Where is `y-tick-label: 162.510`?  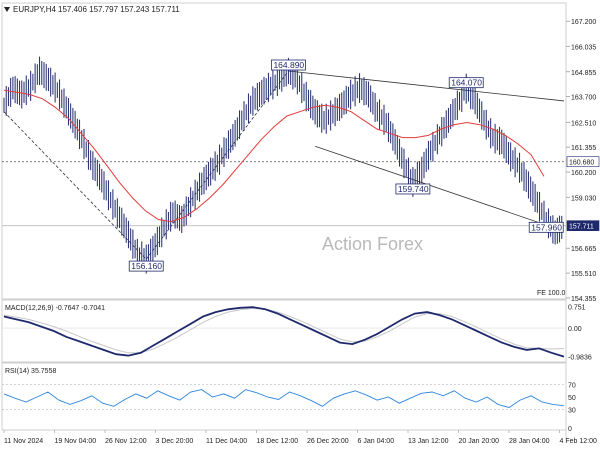
y-tick-label: 162.510 is located at coordinates (583, 123).